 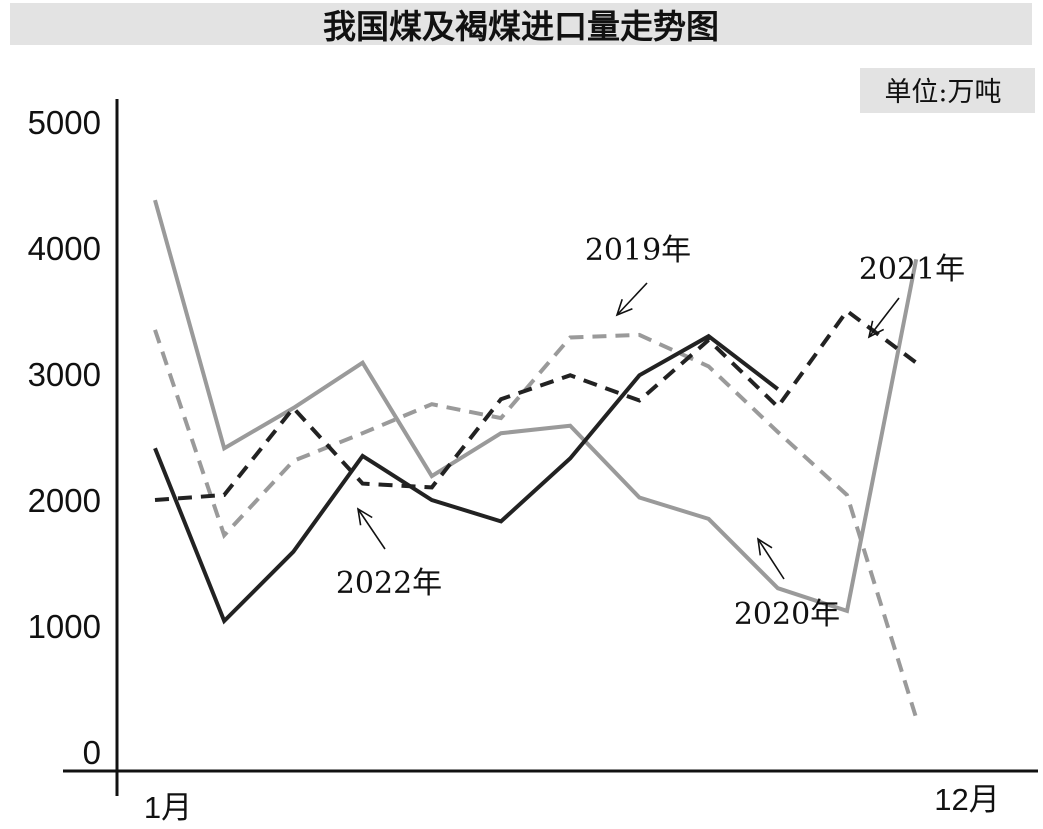 What do you see at coordinates (64, 500) in the screenshot?
I see `y-tick-label: 2000` at bounding box center [64, 500].